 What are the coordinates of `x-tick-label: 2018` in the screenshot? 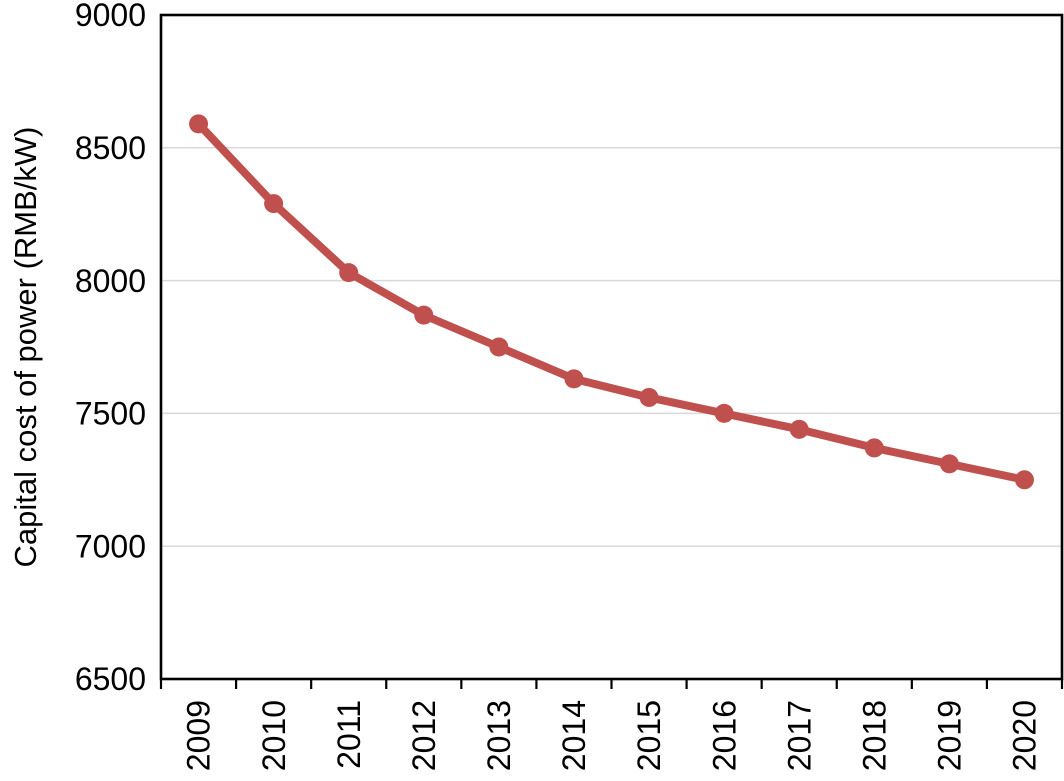 It's located at (874, 735).